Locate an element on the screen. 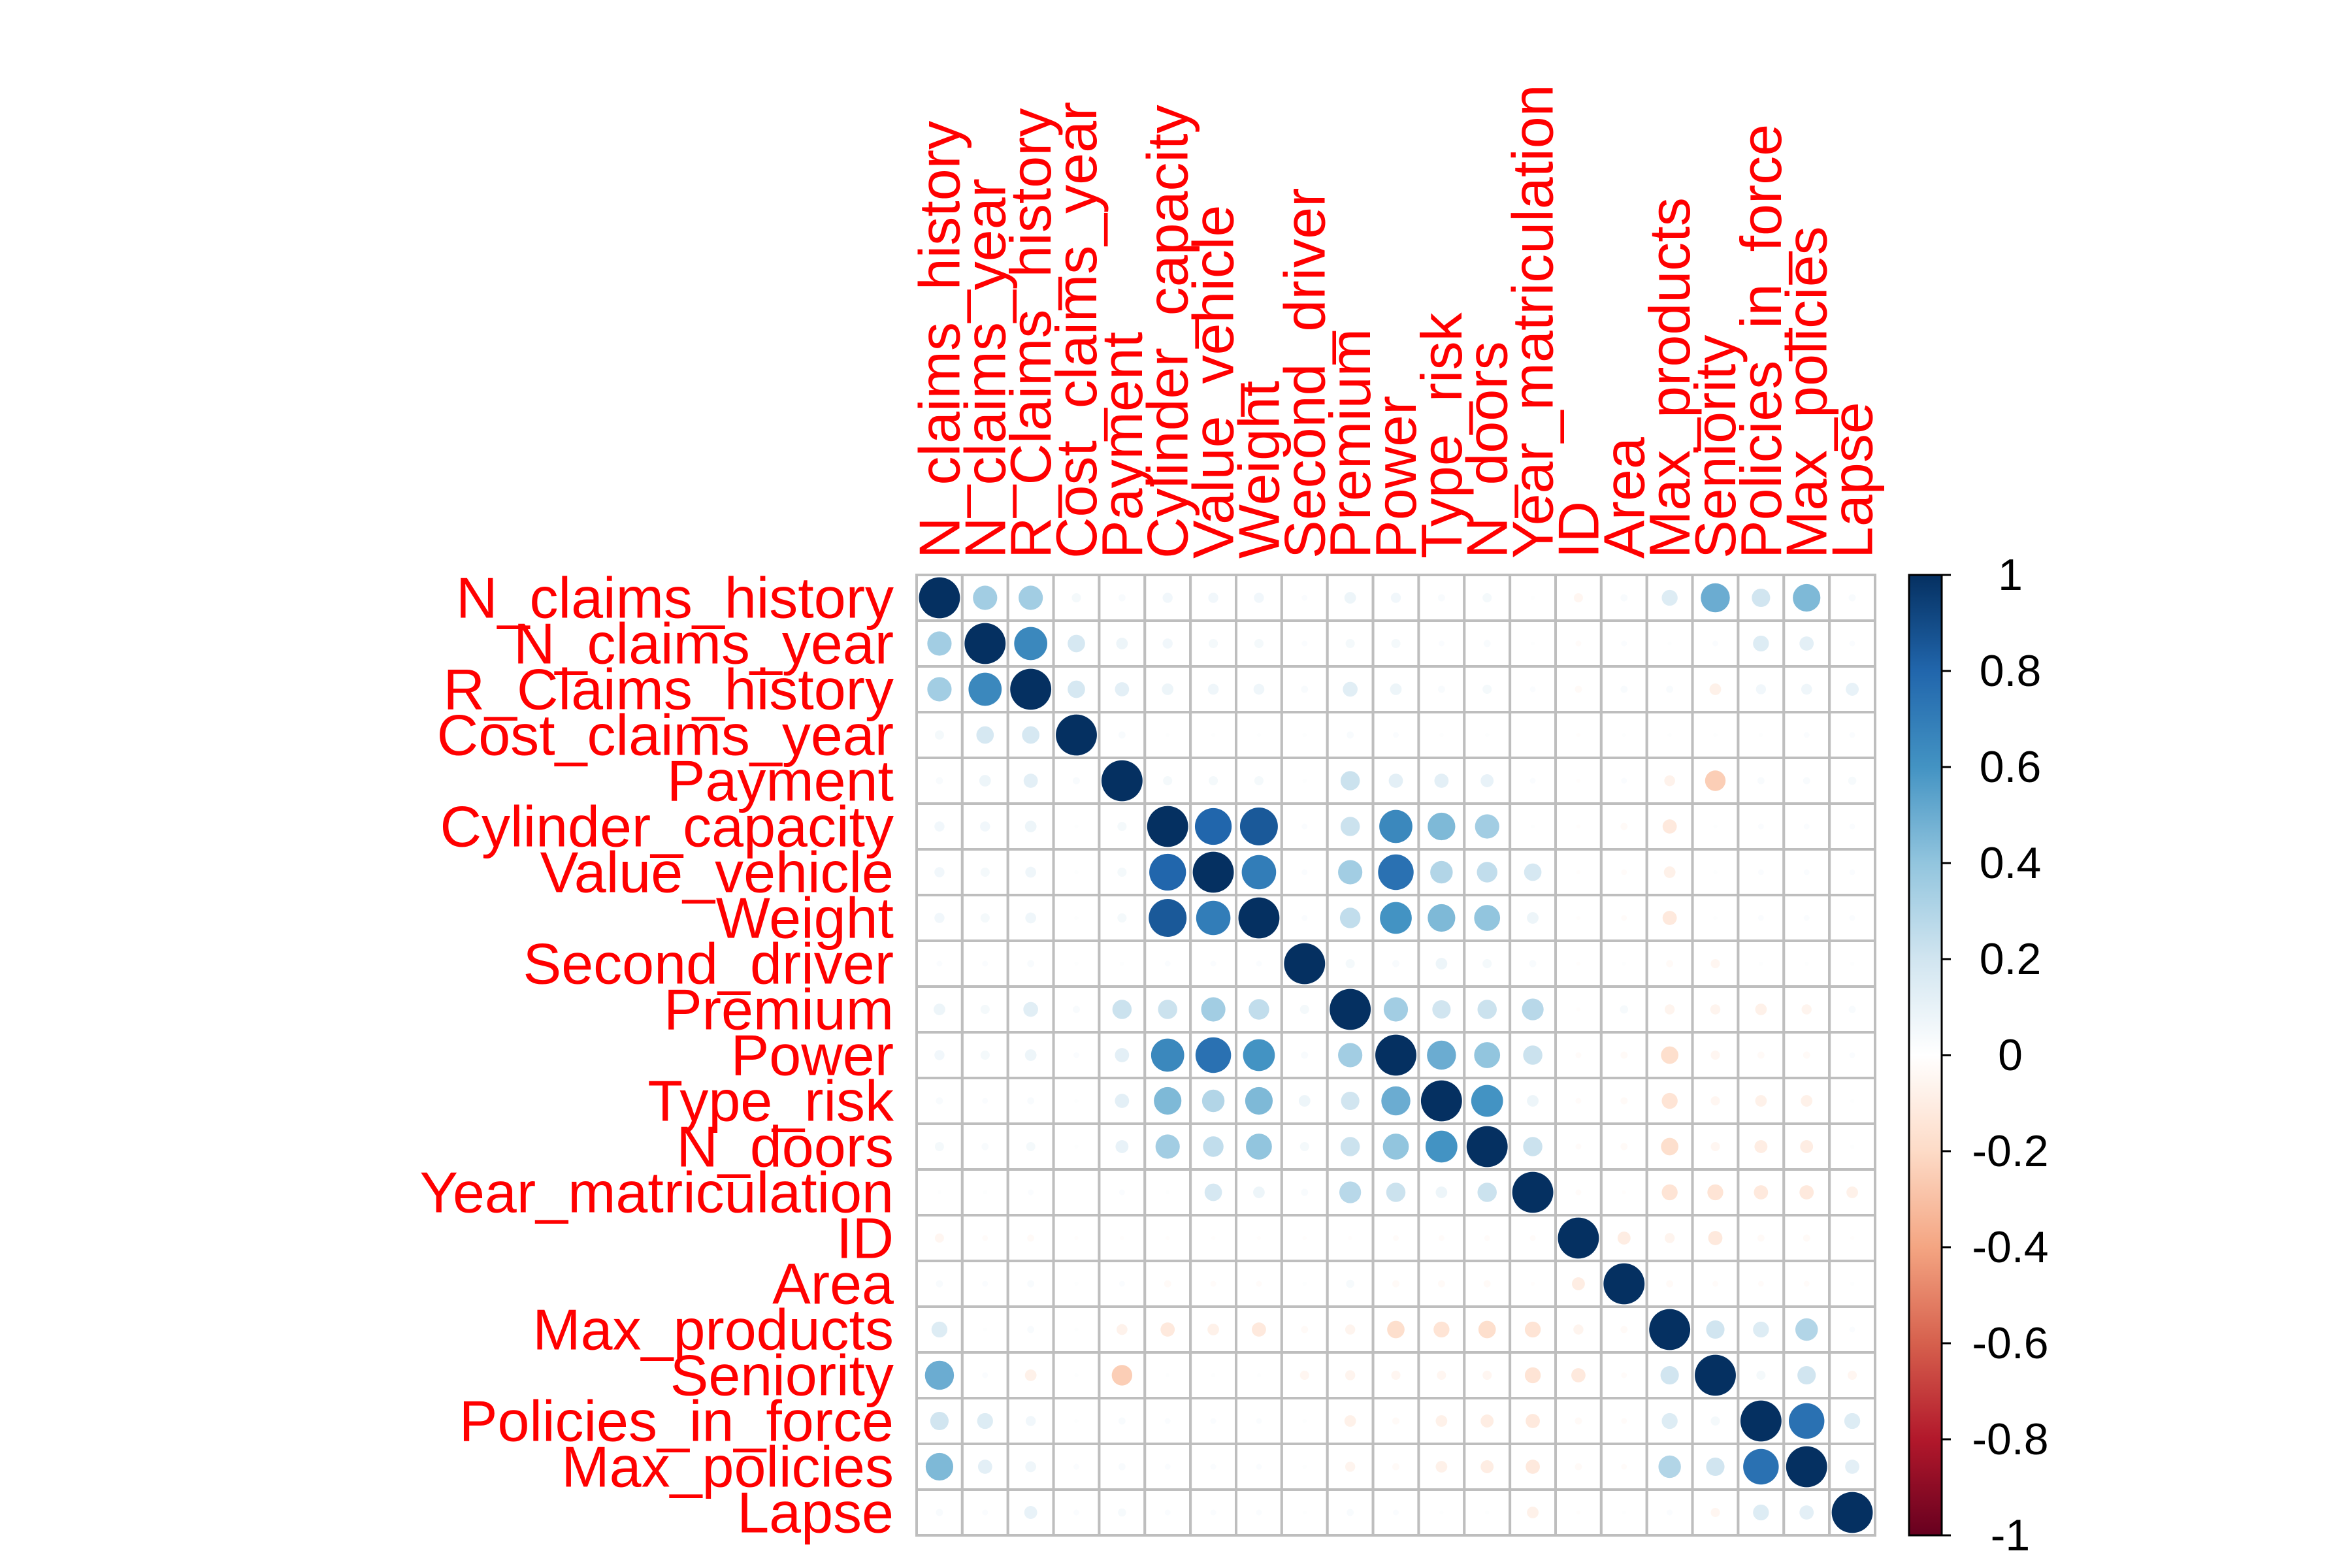  legend-tick-label: -1 is located at coordinates (2010, 1535).